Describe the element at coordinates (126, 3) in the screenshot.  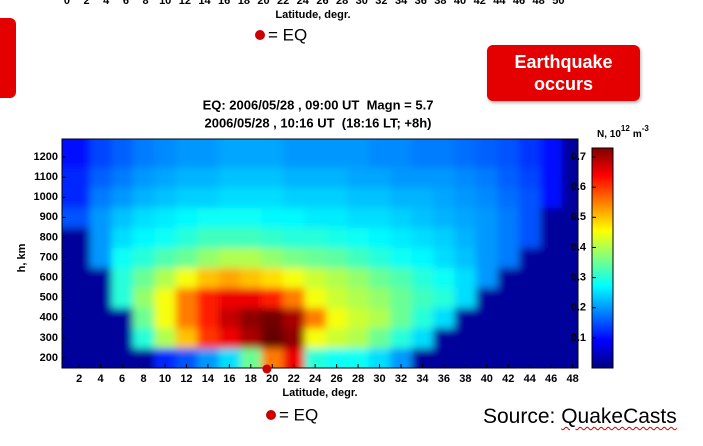
I see `x-tick-label: 6` at that location.